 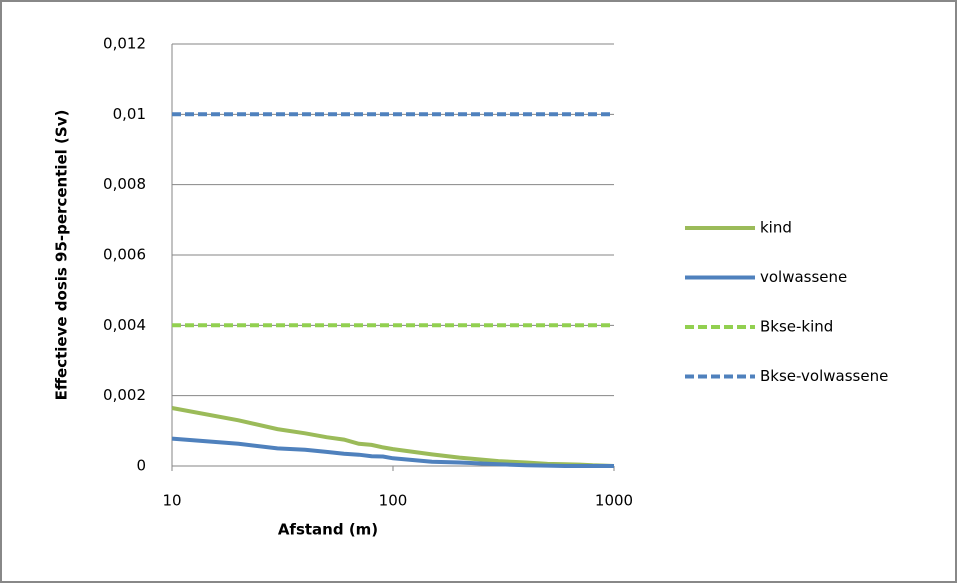 What do you see at coordinates (124, 395) in the screenshot?
I see `y-tick-label: 0,002` at bounding box center [124, 395].